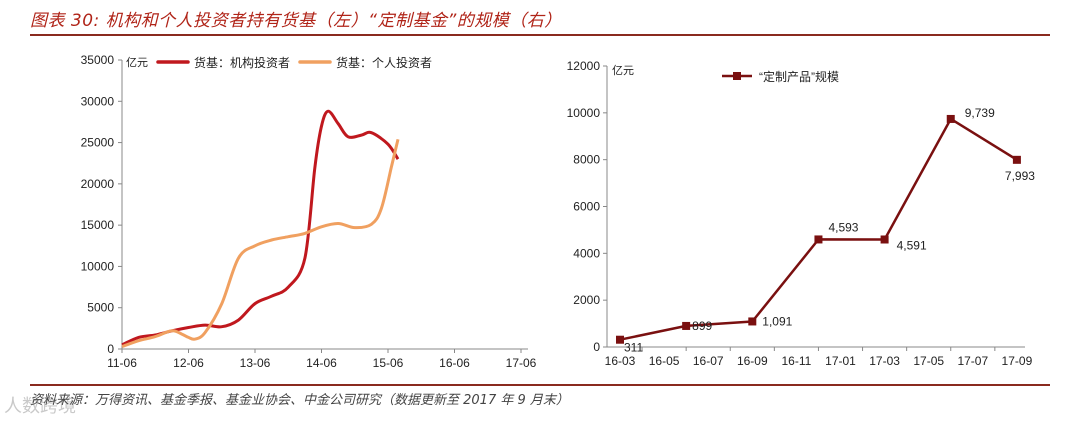 The image size is (1080, 424). What do you see at coordinates (884, 361) in the screenshot?
I see `x-tick-label: 17-03` at bounding box center [884, 361].